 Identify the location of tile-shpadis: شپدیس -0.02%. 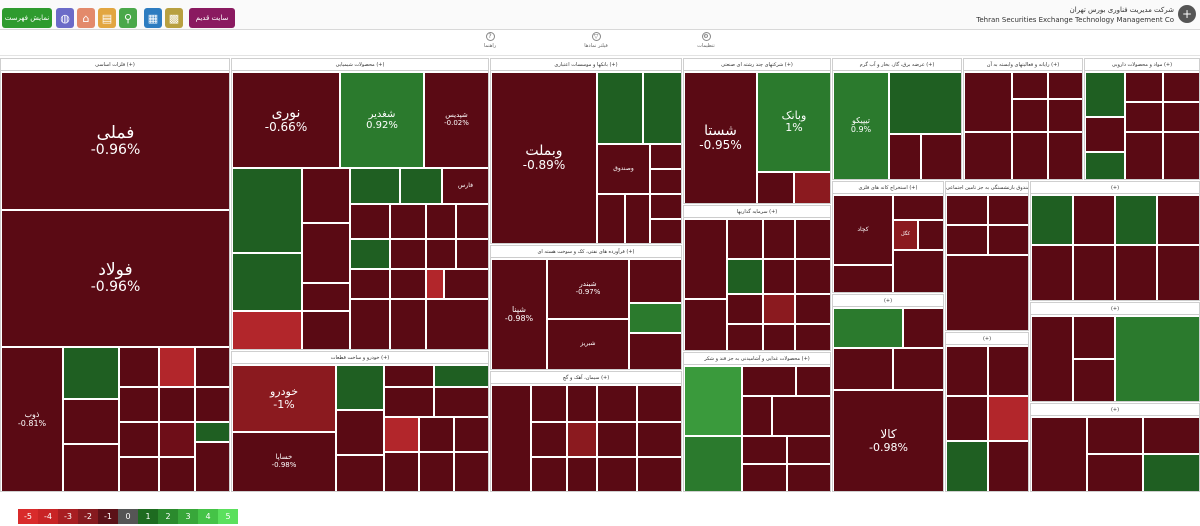
(456, 120).